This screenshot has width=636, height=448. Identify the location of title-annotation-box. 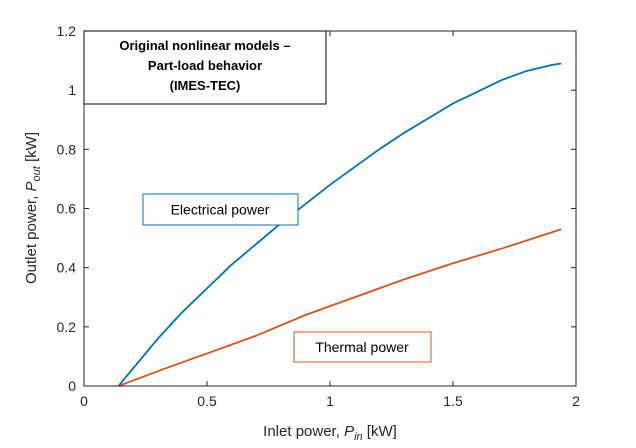
(205, 67).